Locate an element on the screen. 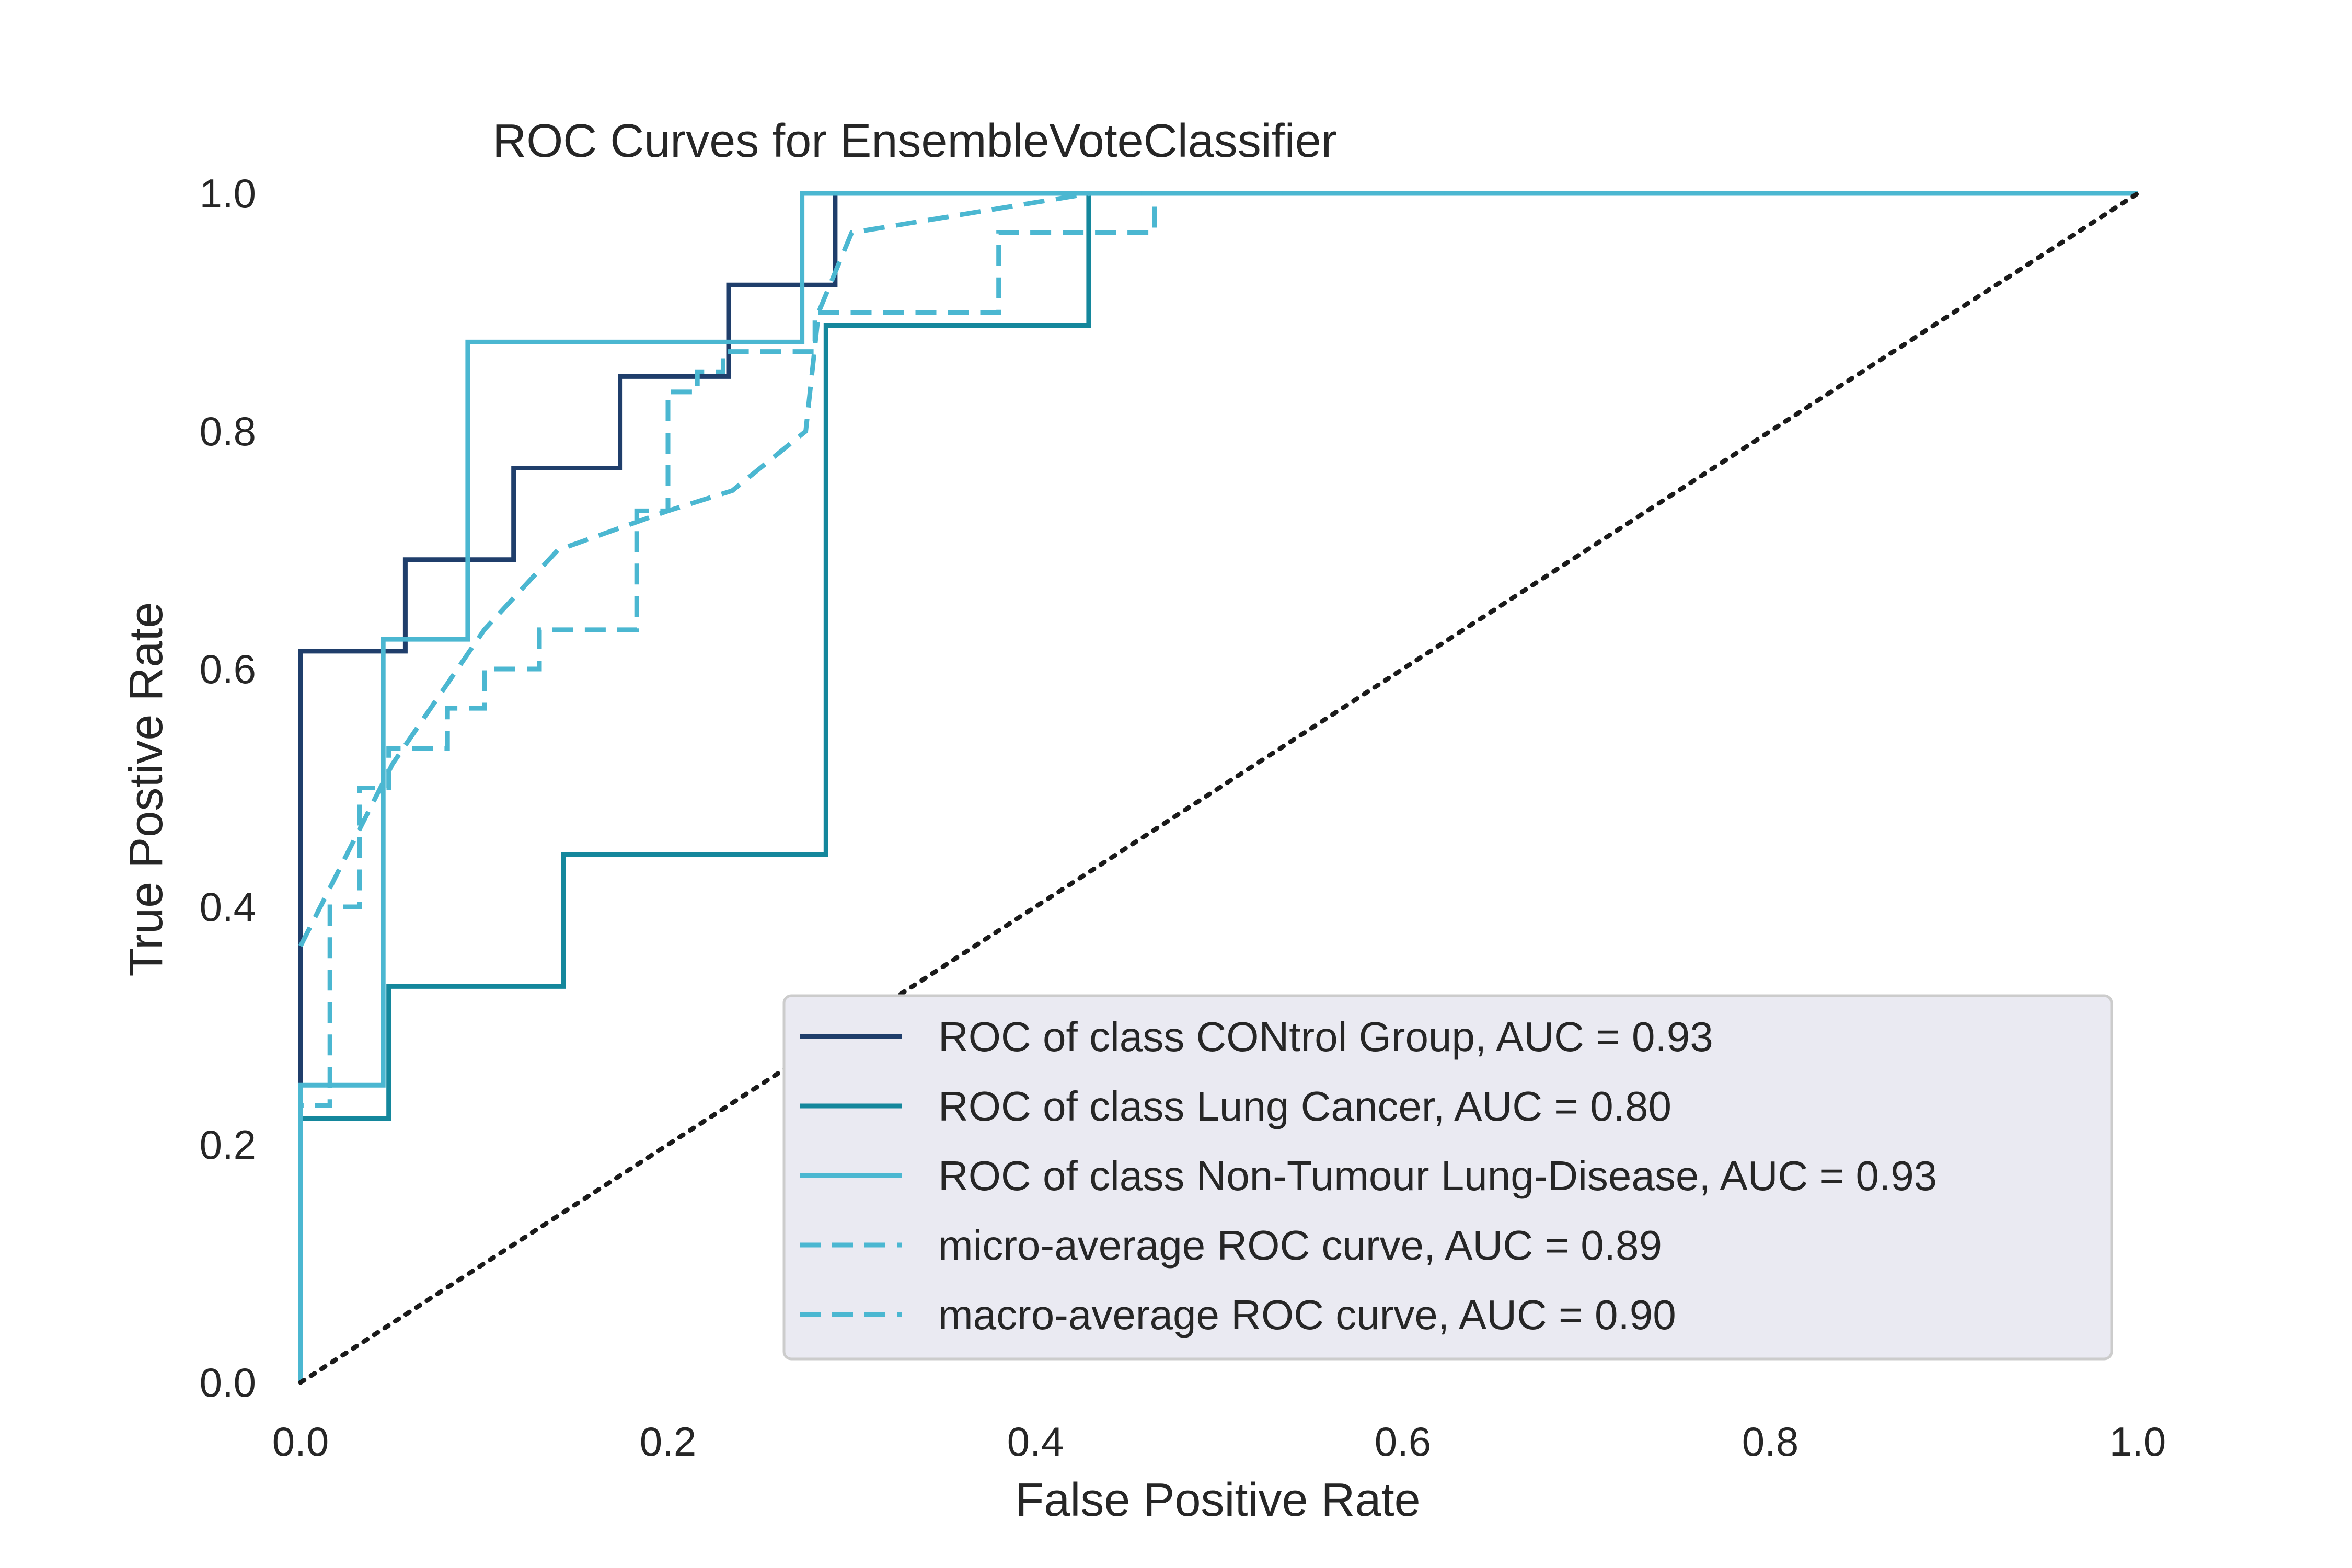  x-tick-label: 0.0 is located at coordinates (300, 1442).